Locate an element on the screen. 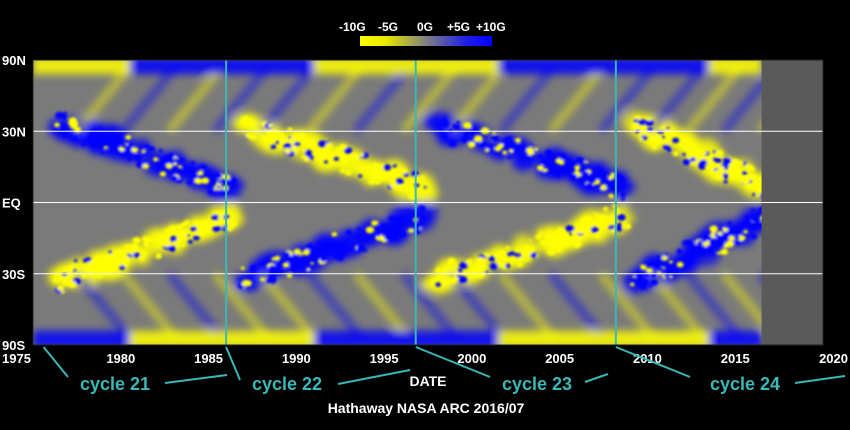  y-axis-ticks: 90N 30N EQ 30S 90S is located at coordinates (14, 203).